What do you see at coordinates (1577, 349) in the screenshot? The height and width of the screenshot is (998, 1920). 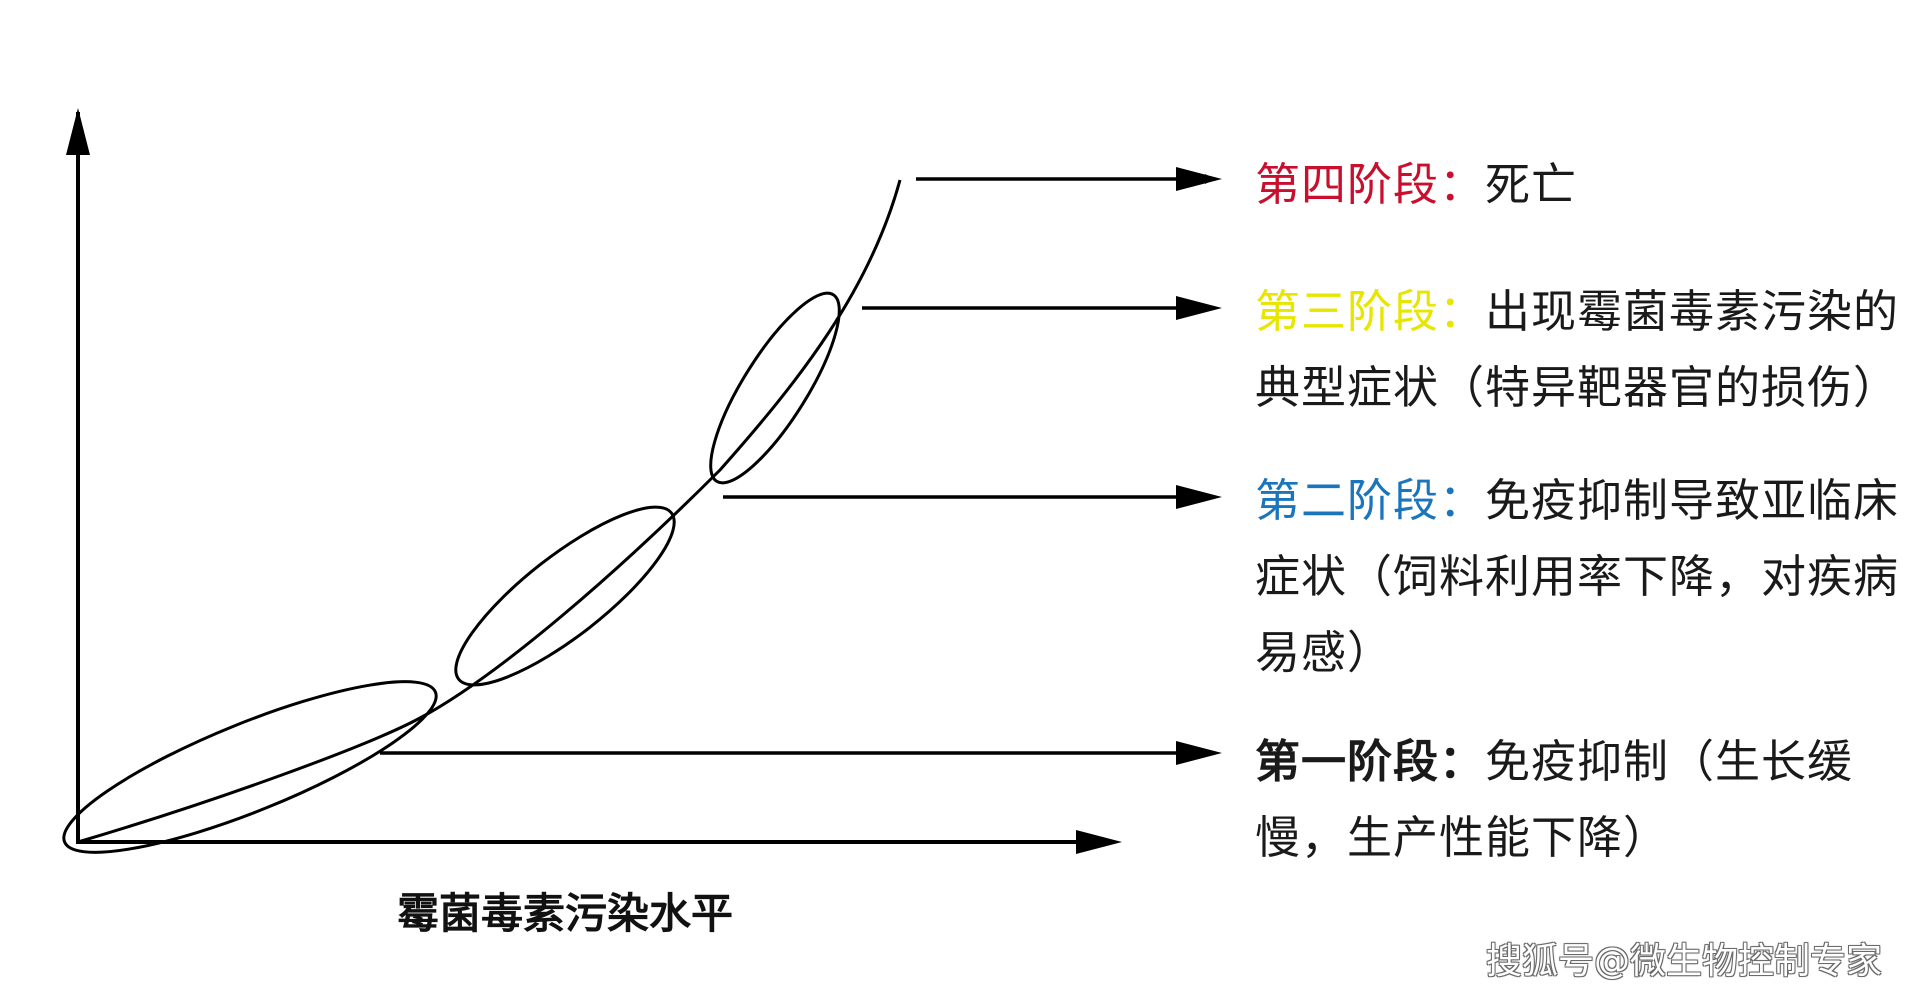 I see `stage3-text: 出现霉菌毒素污染的典型症状（特异靶器官的损伤）` at bounding box center [1577, 349].